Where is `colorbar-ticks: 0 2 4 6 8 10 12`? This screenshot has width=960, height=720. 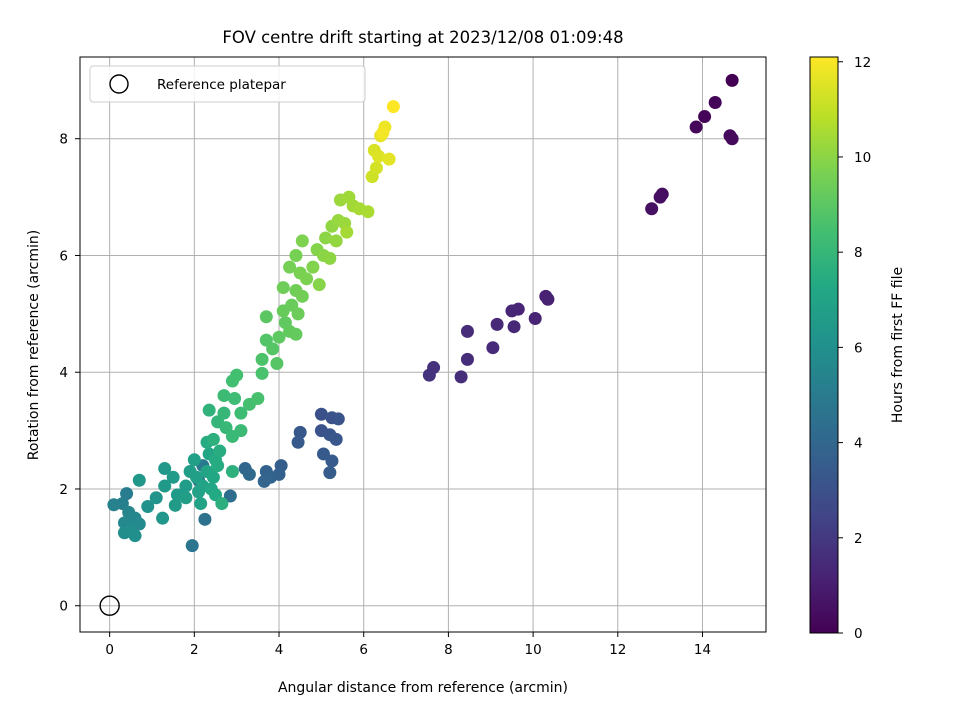 colorbar-ticks: 0 2 4 6 8 10 12 is located at coordinates (854, 348).